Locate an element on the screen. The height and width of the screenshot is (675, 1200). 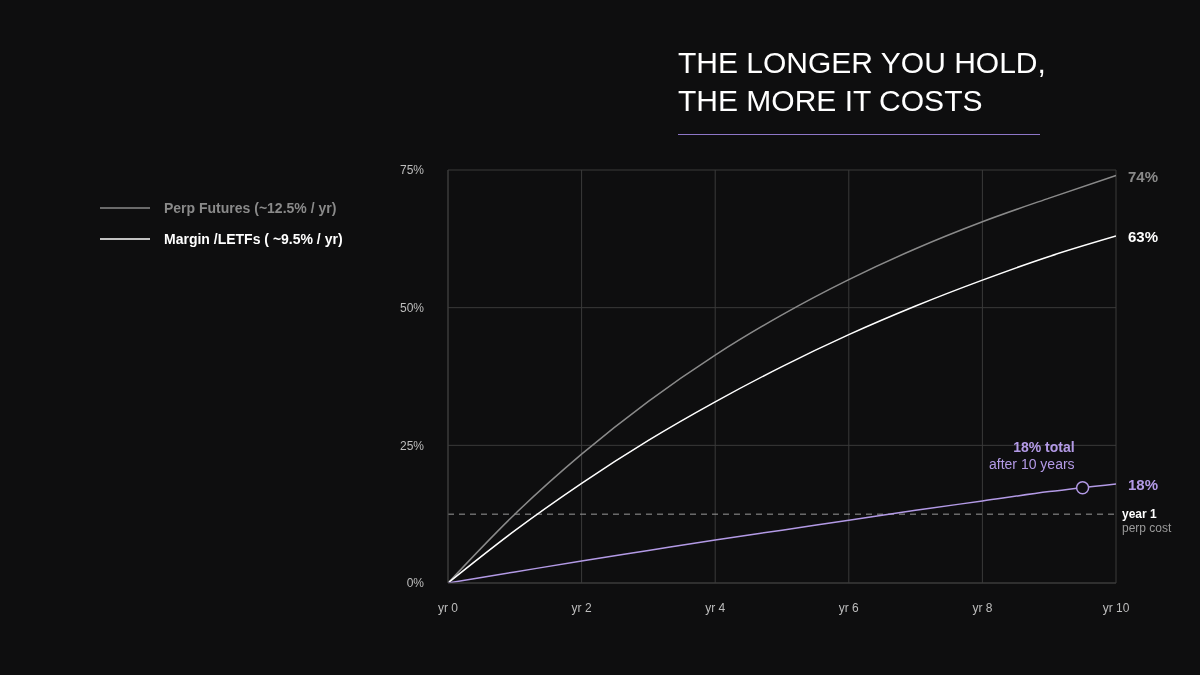
legend-label: Margin /LETFs ( ~9.5% / yr) is located at coordinates (253, 238).